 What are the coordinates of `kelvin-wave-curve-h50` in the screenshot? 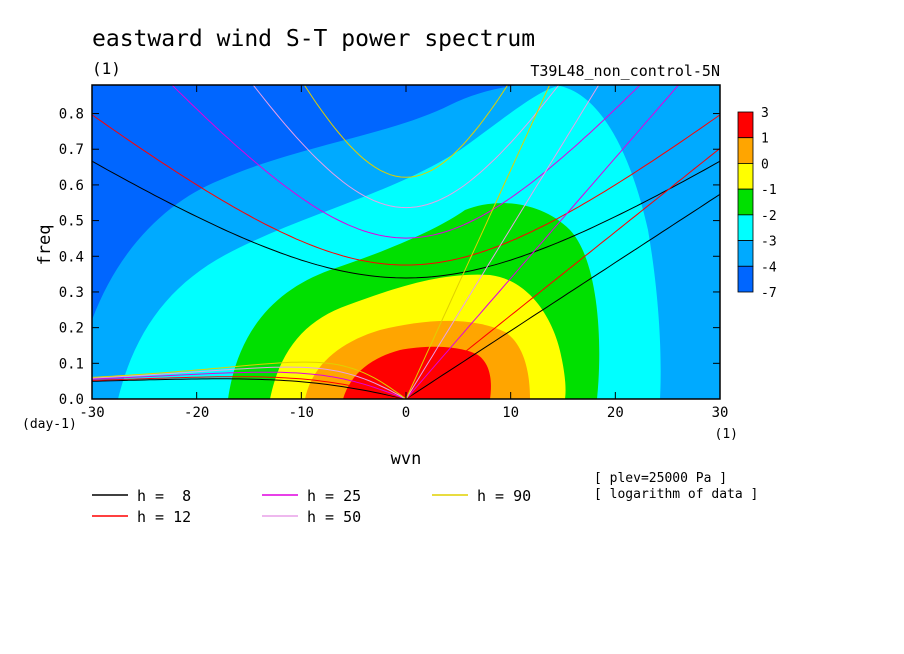 It's located at (502, 242).